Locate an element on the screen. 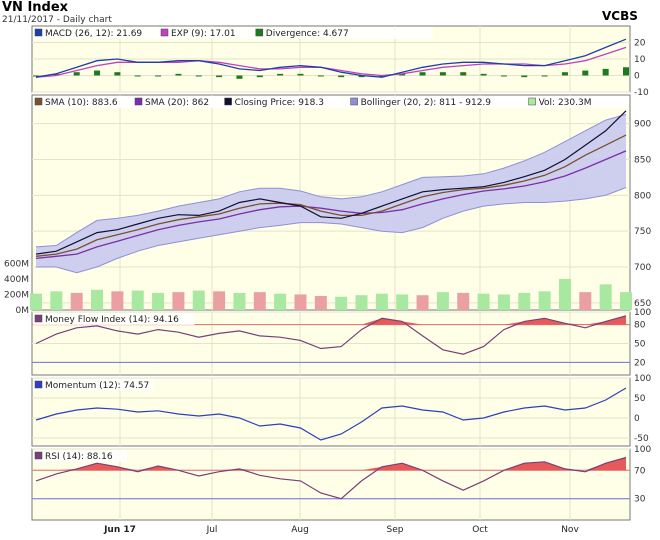 The image size is (660, 540). price-legend-label-4: Vol: 230.3M is located at coordinates (565, 103).